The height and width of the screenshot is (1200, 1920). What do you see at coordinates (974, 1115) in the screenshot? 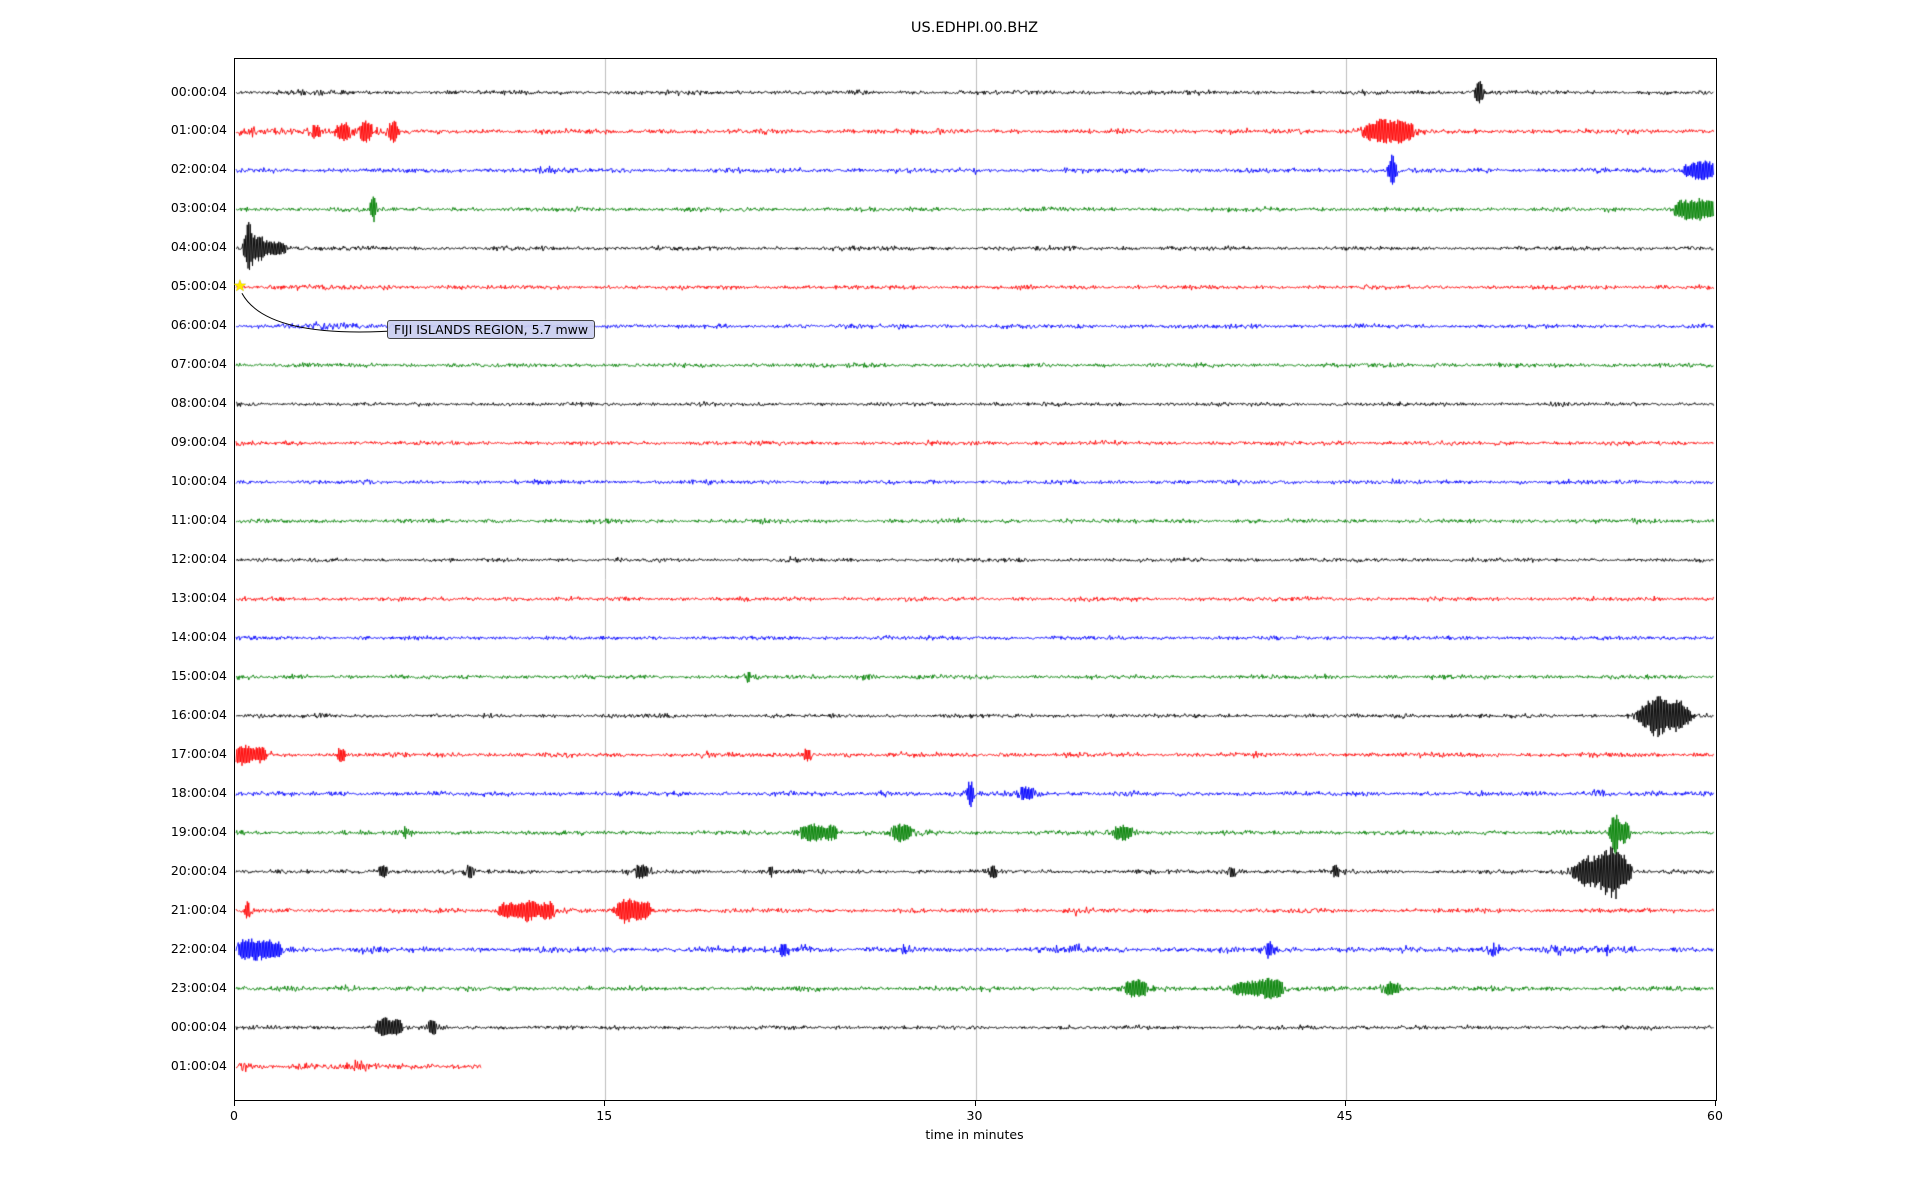
I see `x-axis-tick-label: 30` at bounding box center [974, 1115].